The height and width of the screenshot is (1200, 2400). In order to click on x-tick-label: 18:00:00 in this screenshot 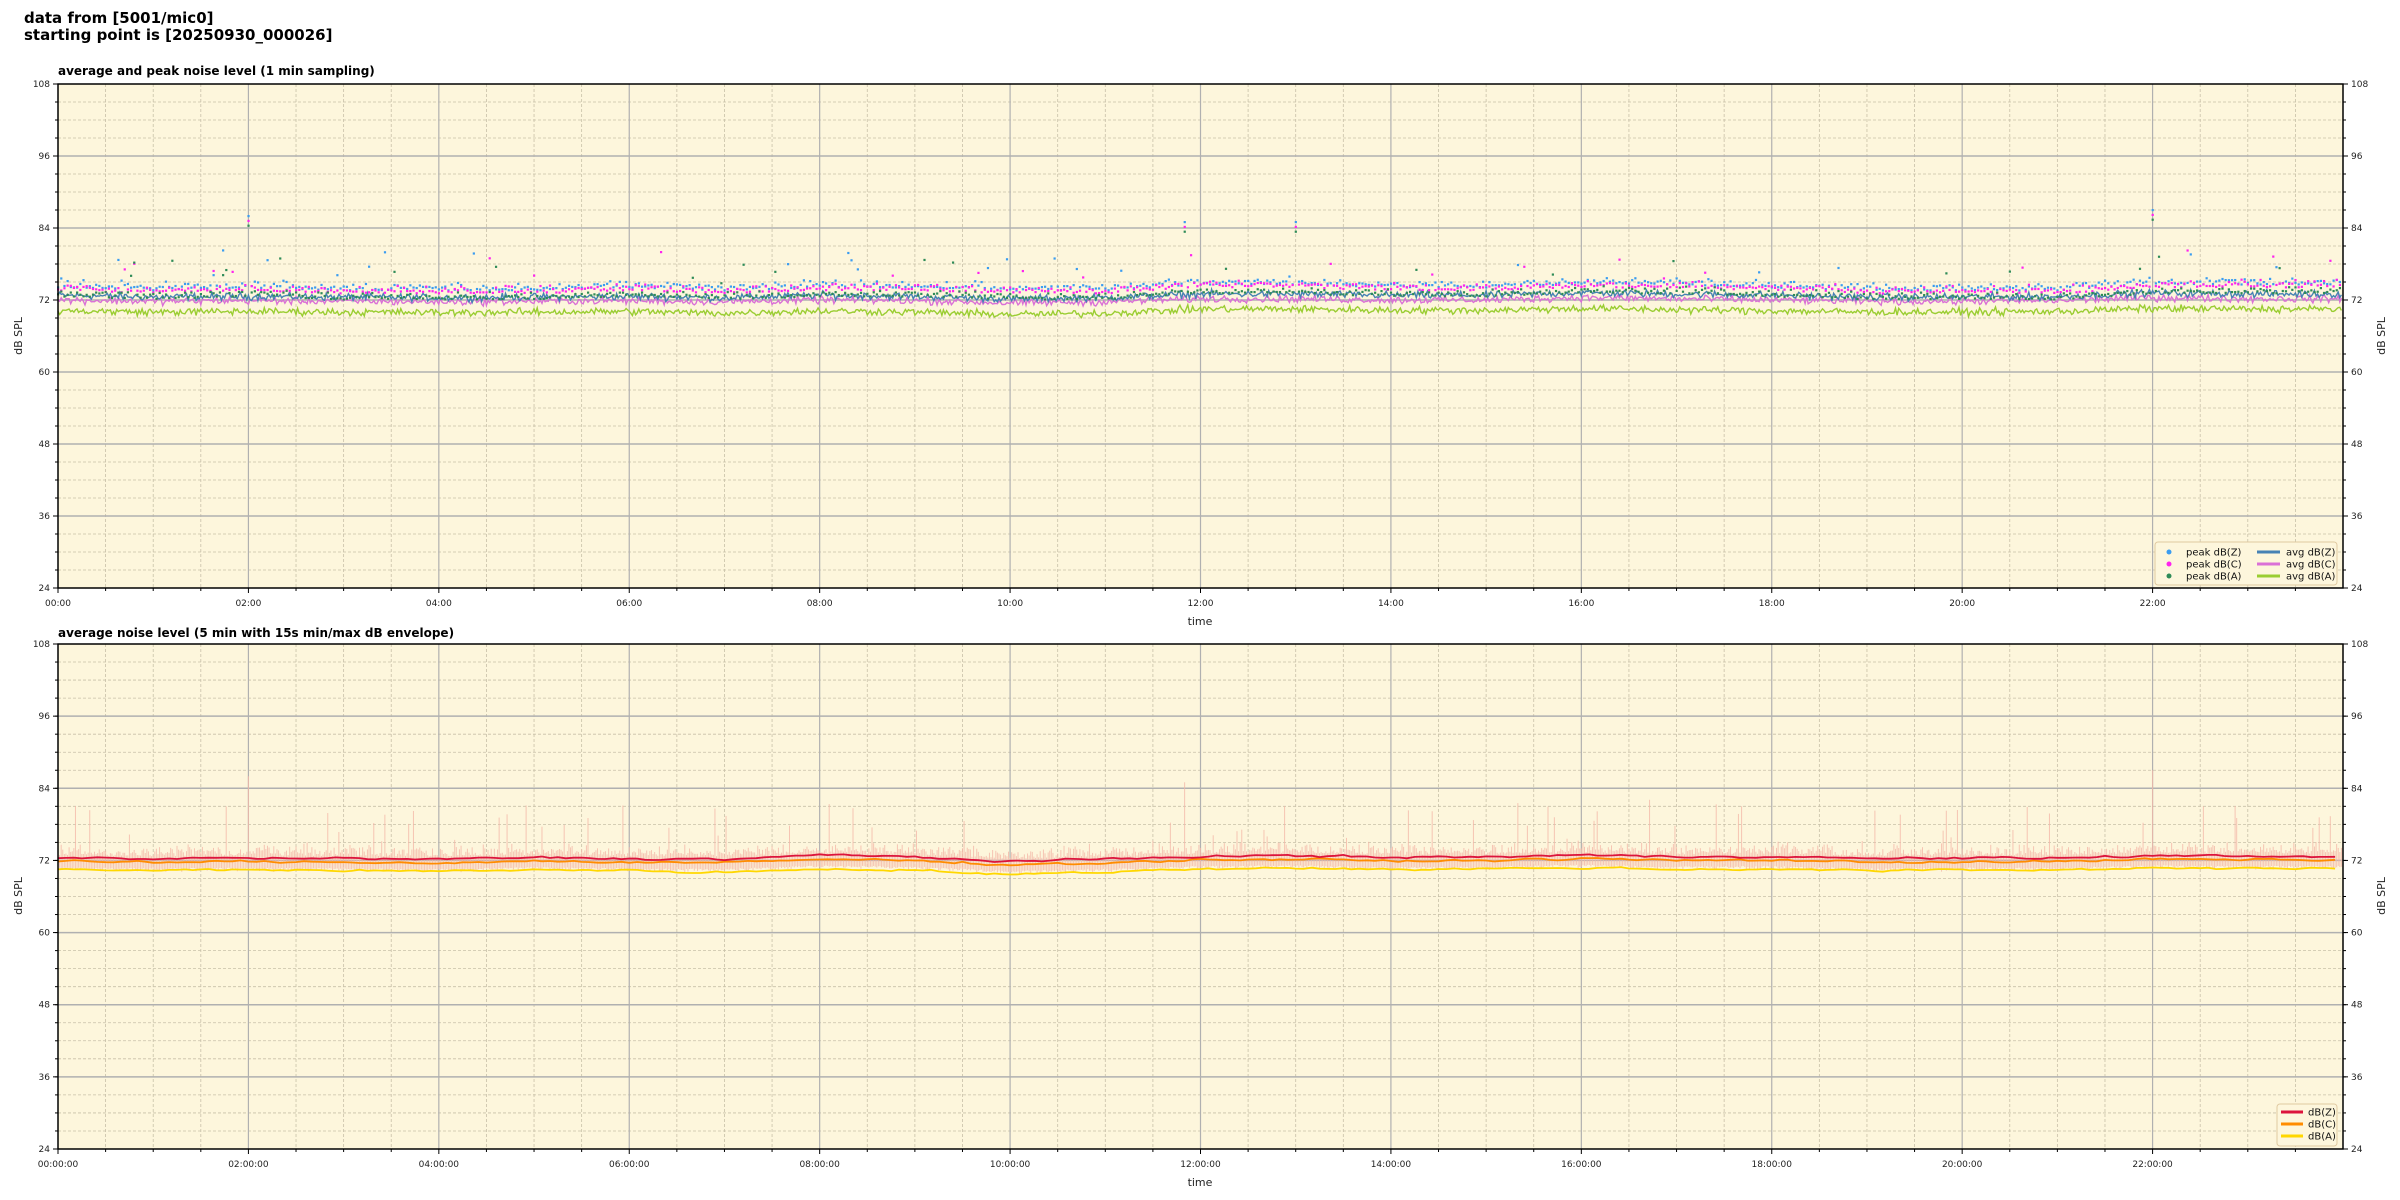, I will do `click(1772, 1165)`.